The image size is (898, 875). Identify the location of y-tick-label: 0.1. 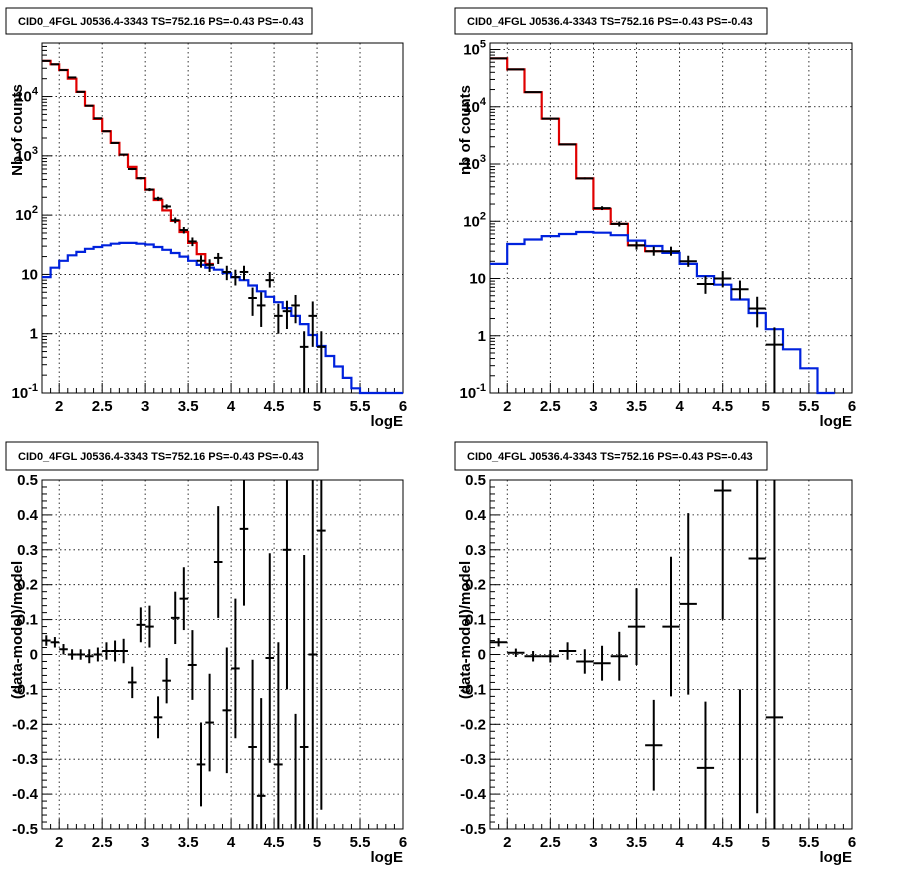
(27, 620).